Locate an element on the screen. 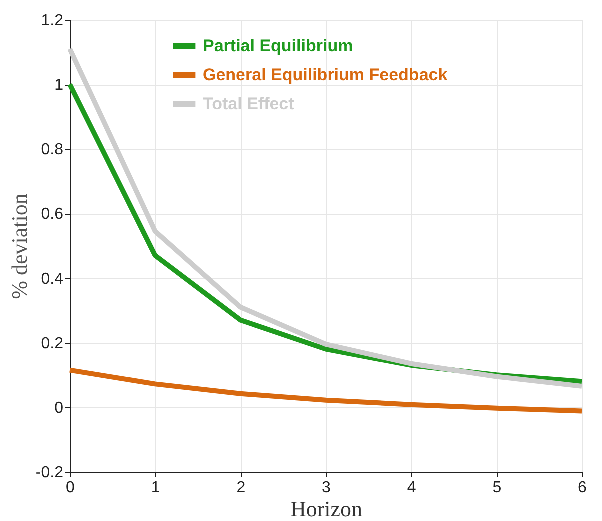  x-tick-label: 5 is located at coordinates (497, 488).